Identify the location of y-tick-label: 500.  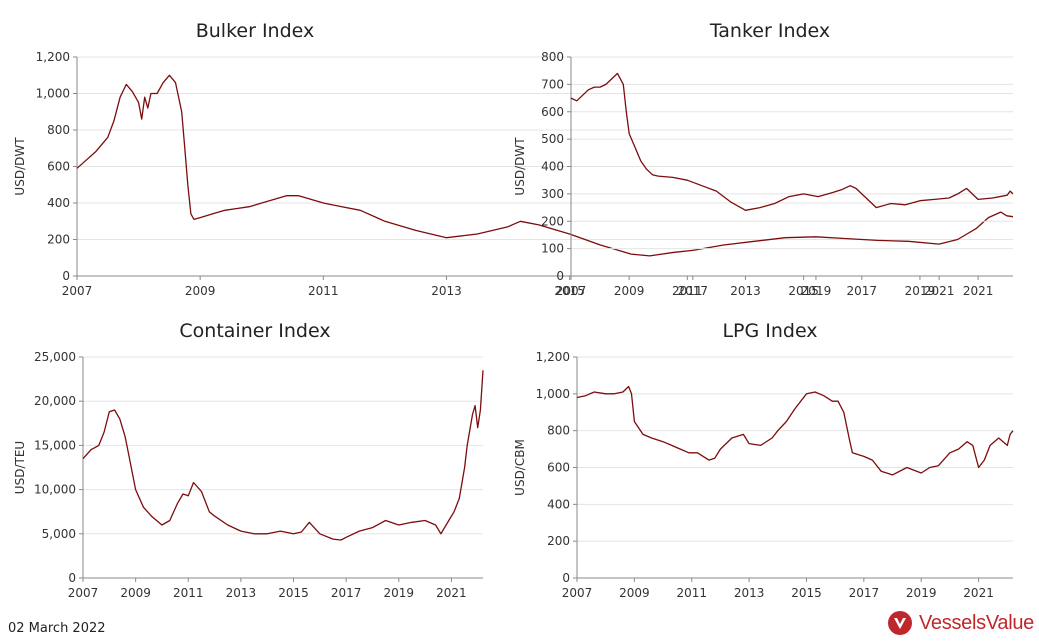
(552, 139).